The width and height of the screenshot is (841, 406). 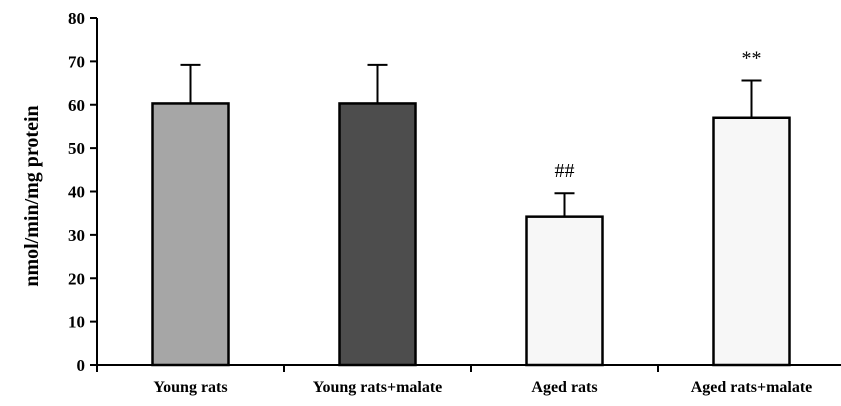 I want to click on y-axis: 0 10 20 30 40 50 60 70 80, so click(x=83, y=192).